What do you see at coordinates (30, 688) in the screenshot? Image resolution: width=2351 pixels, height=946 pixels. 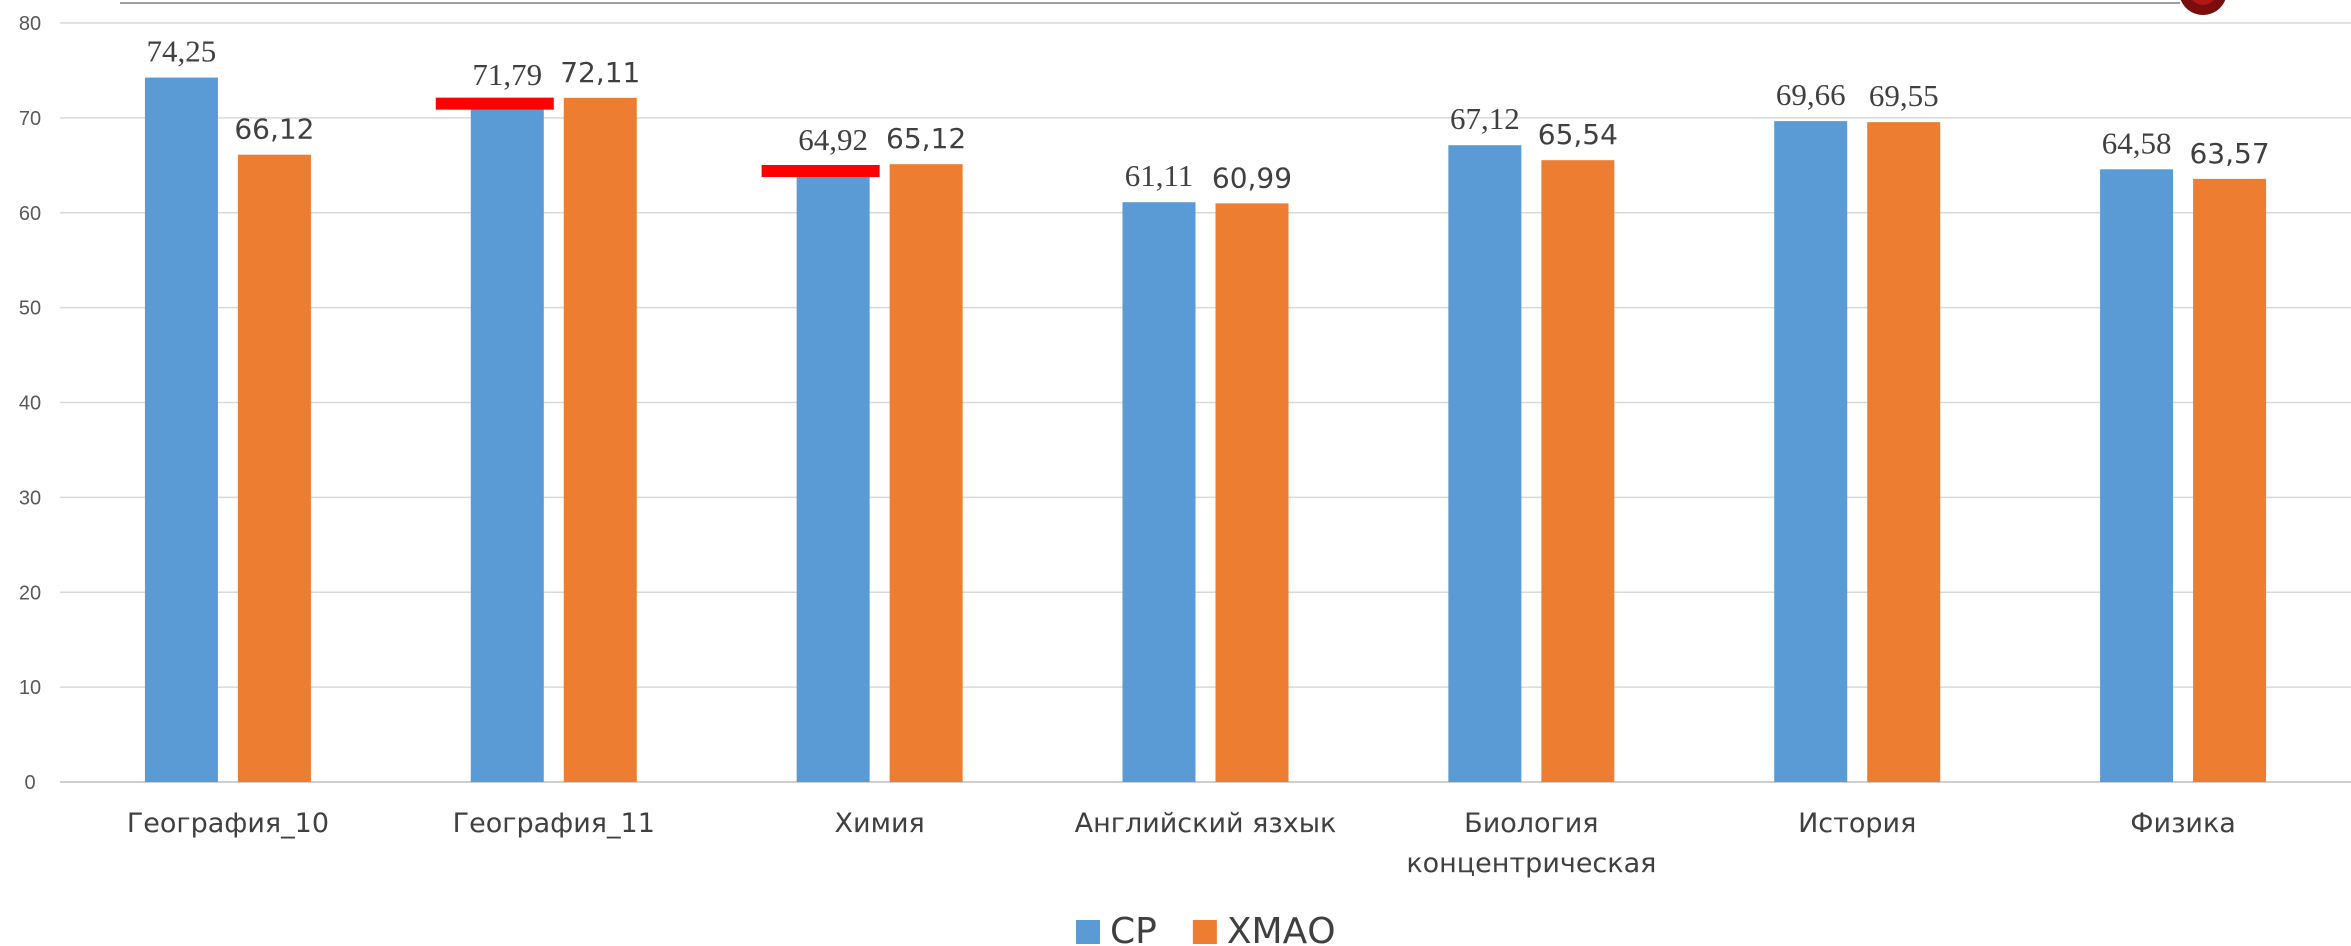 I see `y-tick-label: 10` at bounding box center [30, 688].